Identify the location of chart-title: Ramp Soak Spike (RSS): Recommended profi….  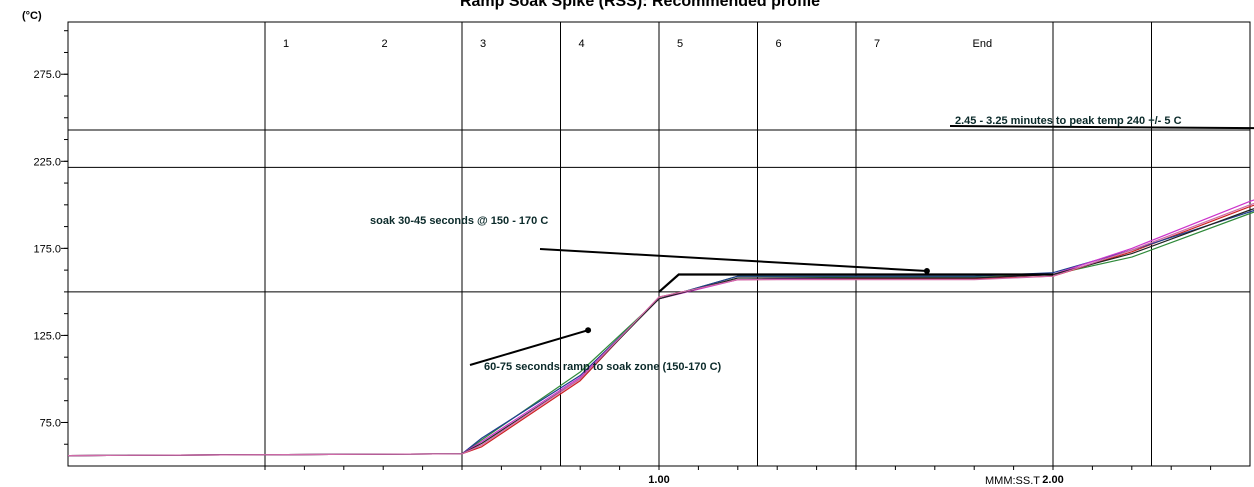
(640, 5).